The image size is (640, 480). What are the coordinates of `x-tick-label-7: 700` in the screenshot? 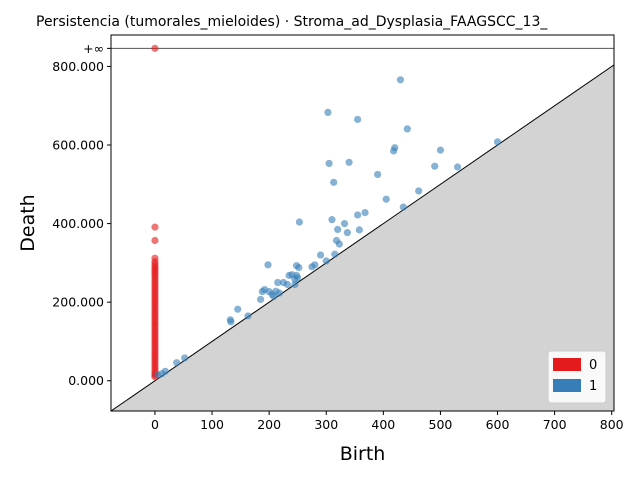 It's located at (555, 424).